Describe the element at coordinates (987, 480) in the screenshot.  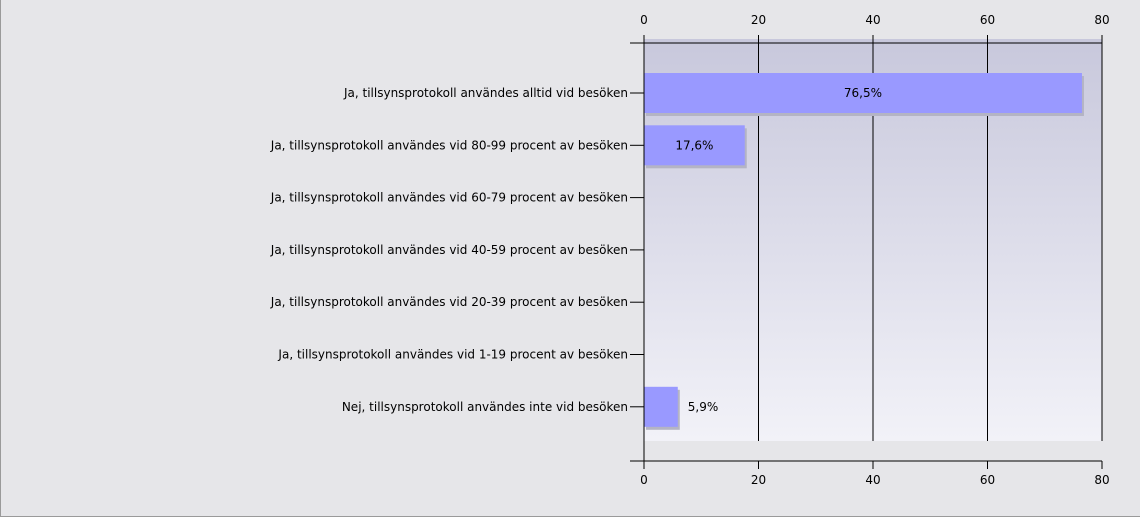
I see `bottom-tick-label: 60` at that location.